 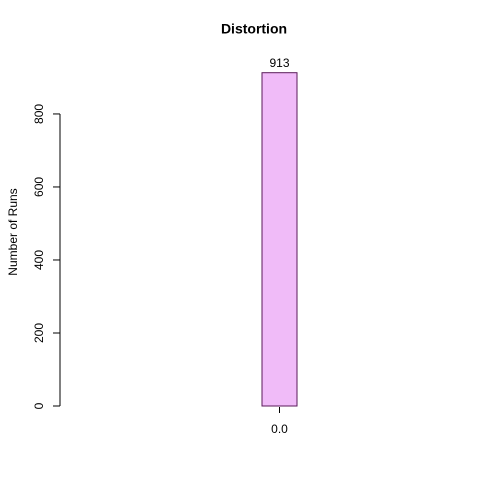 What do you see at coordinates (279, 429) in the screenshot?
I see `x-tick-label: 0.0` at bounding box center [279, 429].